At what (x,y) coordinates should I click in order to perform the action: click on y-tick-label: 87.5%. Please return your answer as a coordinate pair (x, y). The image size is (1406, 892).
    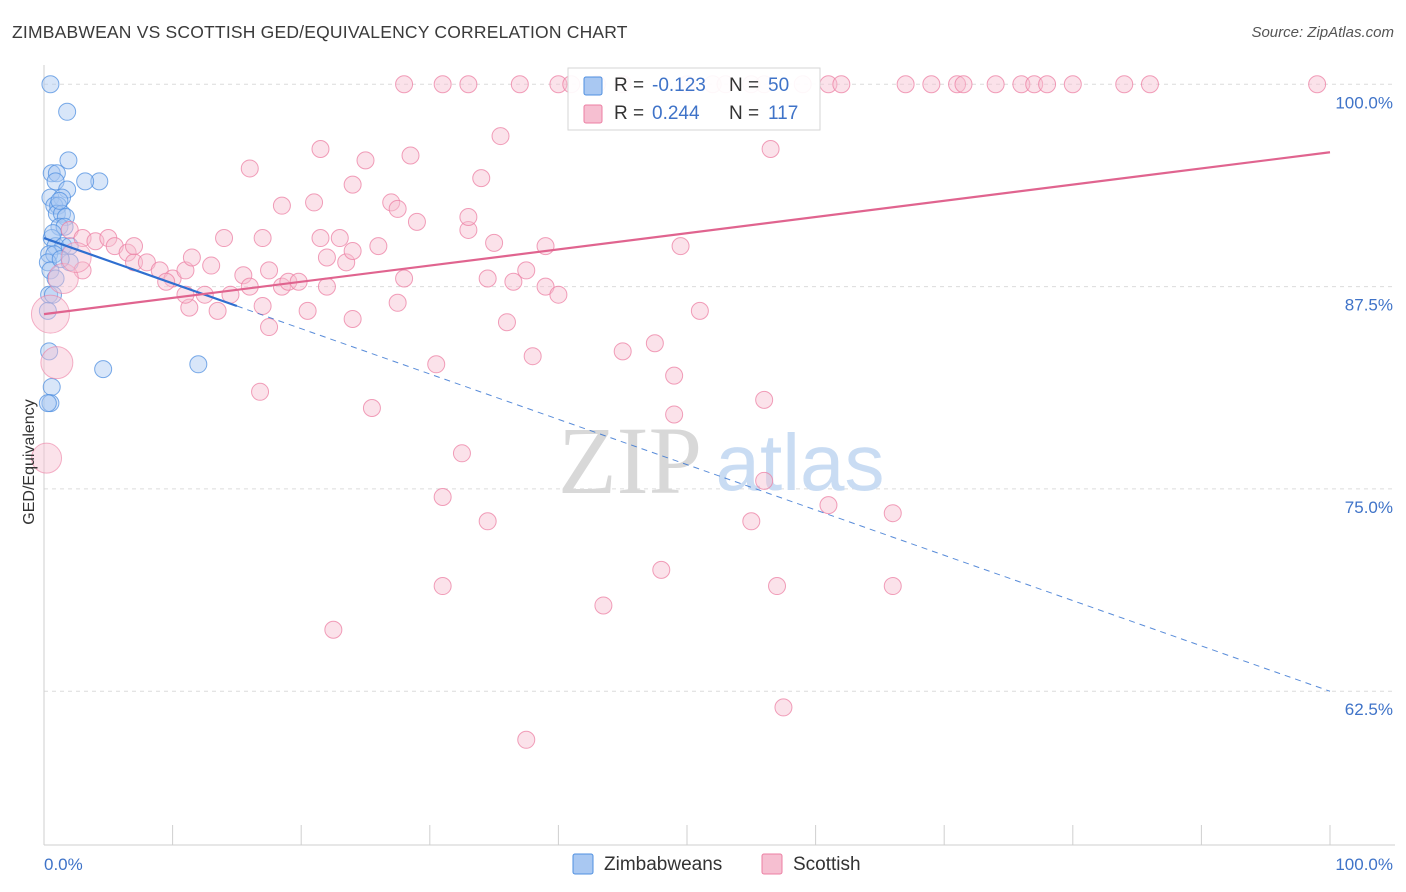
    Looking at the image, I should click on (1369, 305).